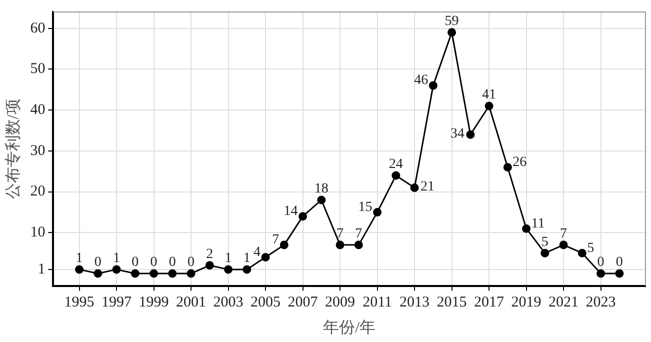 The width and height of the screenshot is (651, 342). What do you see at coordinates (489, 95) in the screenshot?
I see `data-label: 41` at bounding box center [489, 95].